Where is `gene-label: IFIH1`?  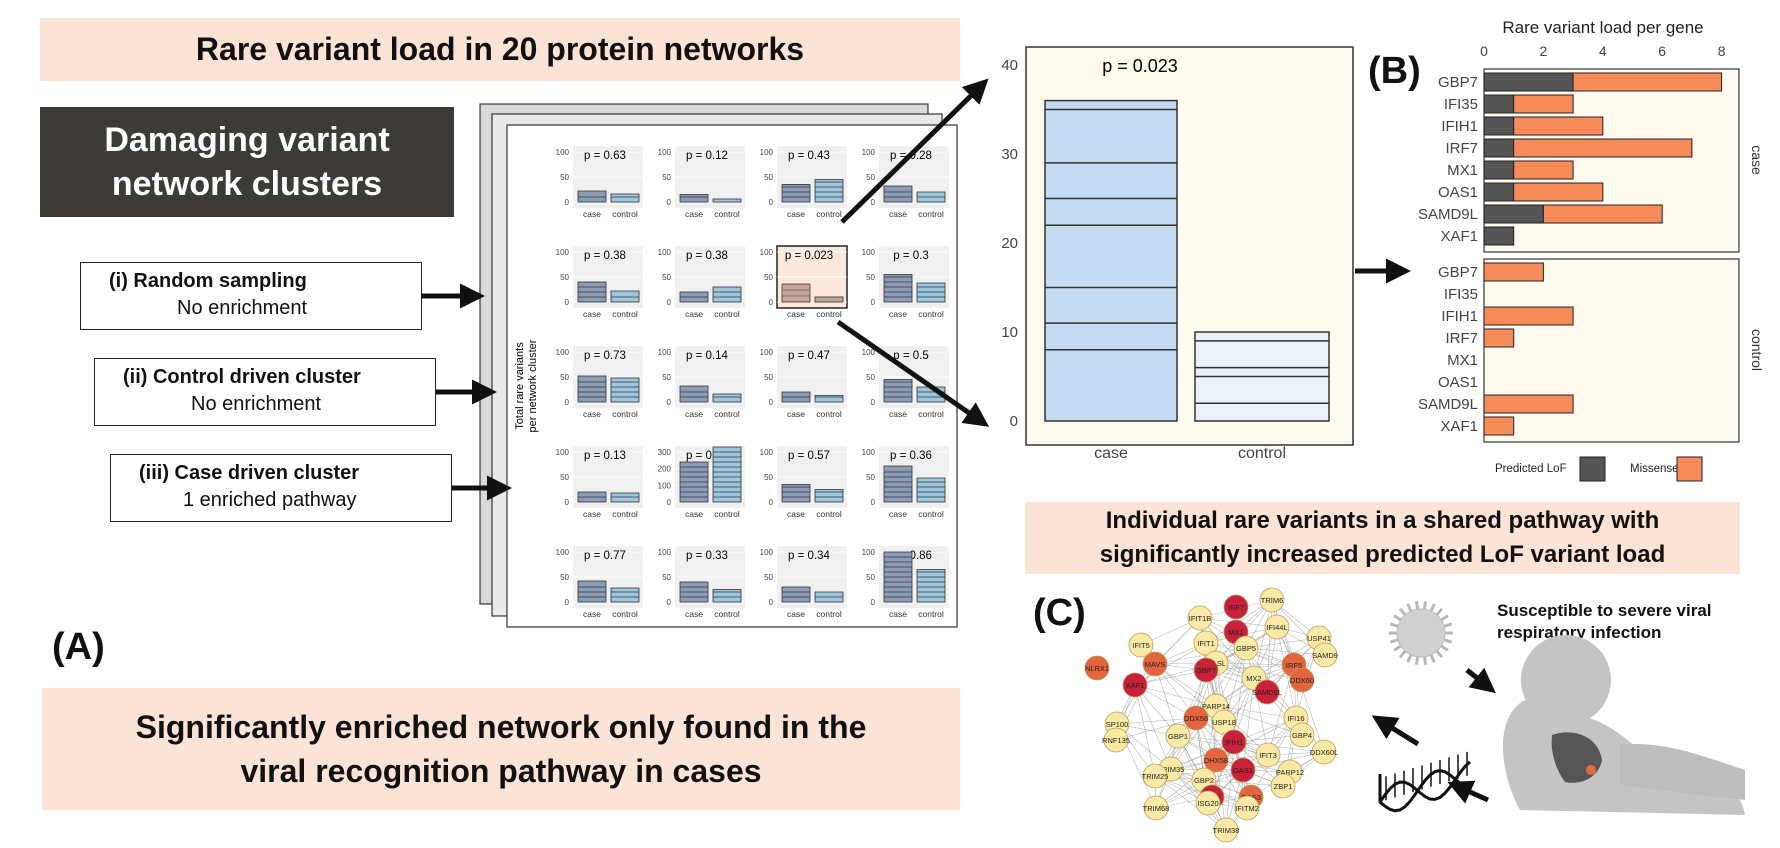
gene-label: IFIH1 is located at coordinates (1459, 126).